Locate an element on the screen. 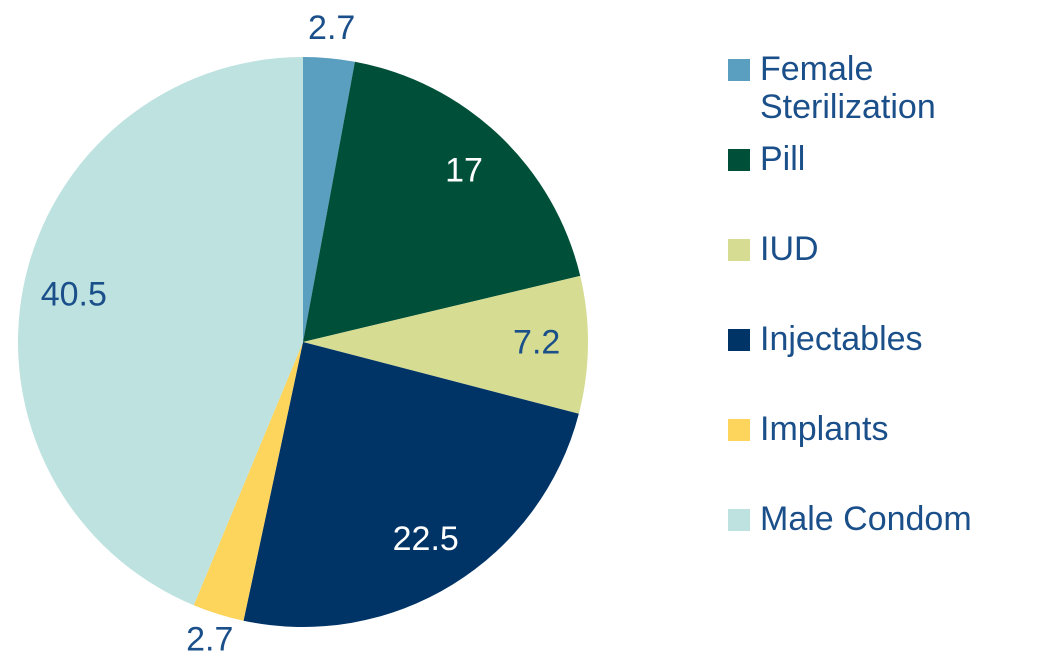  legend-item: IUD is located at coordinates (873, 249).